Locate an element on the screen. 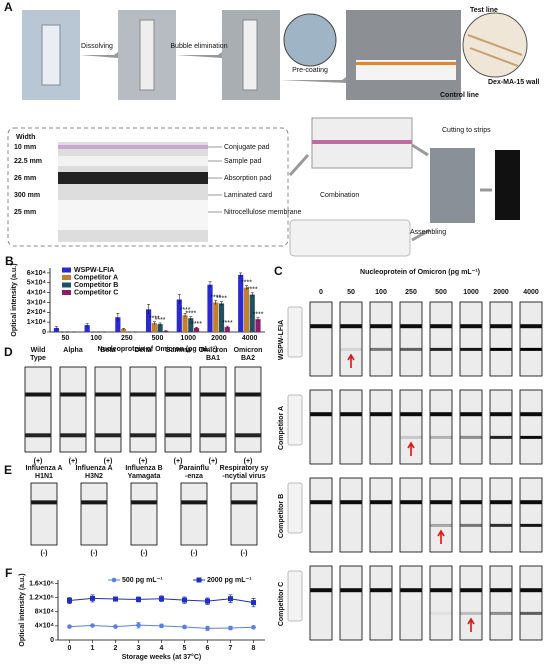  virus-name: H3N2 is located at coordinates (94, 476).